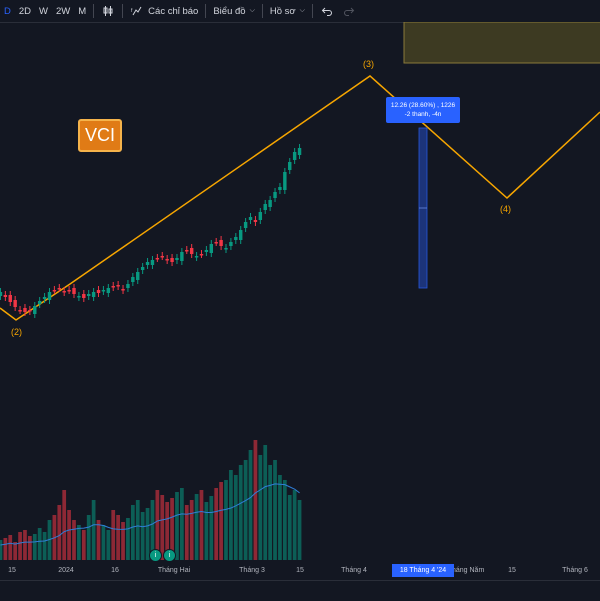  Describe the element at coordinates (302, 10) in the screenshot. I see `chevron-down-icon: ⌵` at that location.